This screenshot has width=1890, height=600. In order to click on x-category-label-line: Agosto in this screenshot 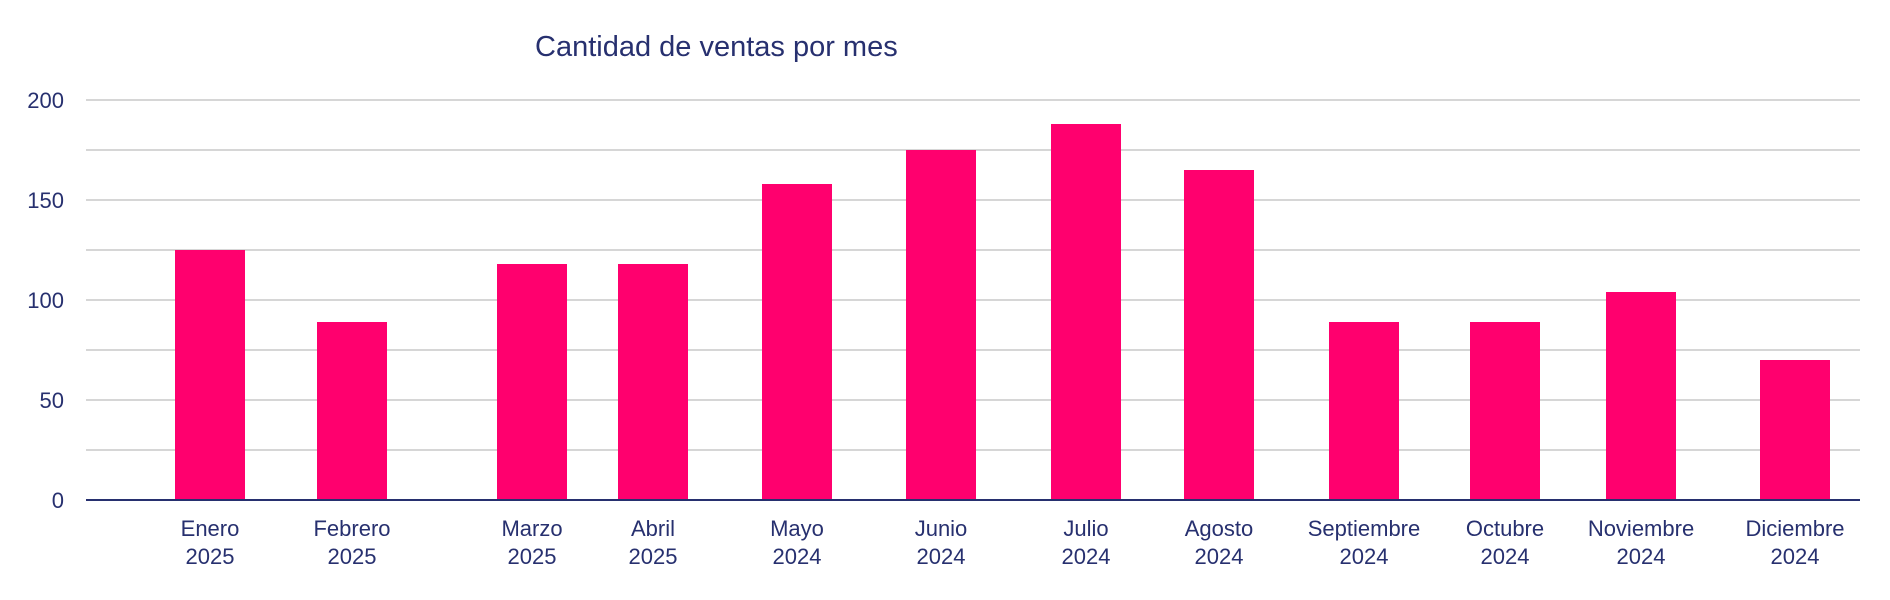, I will do `click(1219, 528)`.